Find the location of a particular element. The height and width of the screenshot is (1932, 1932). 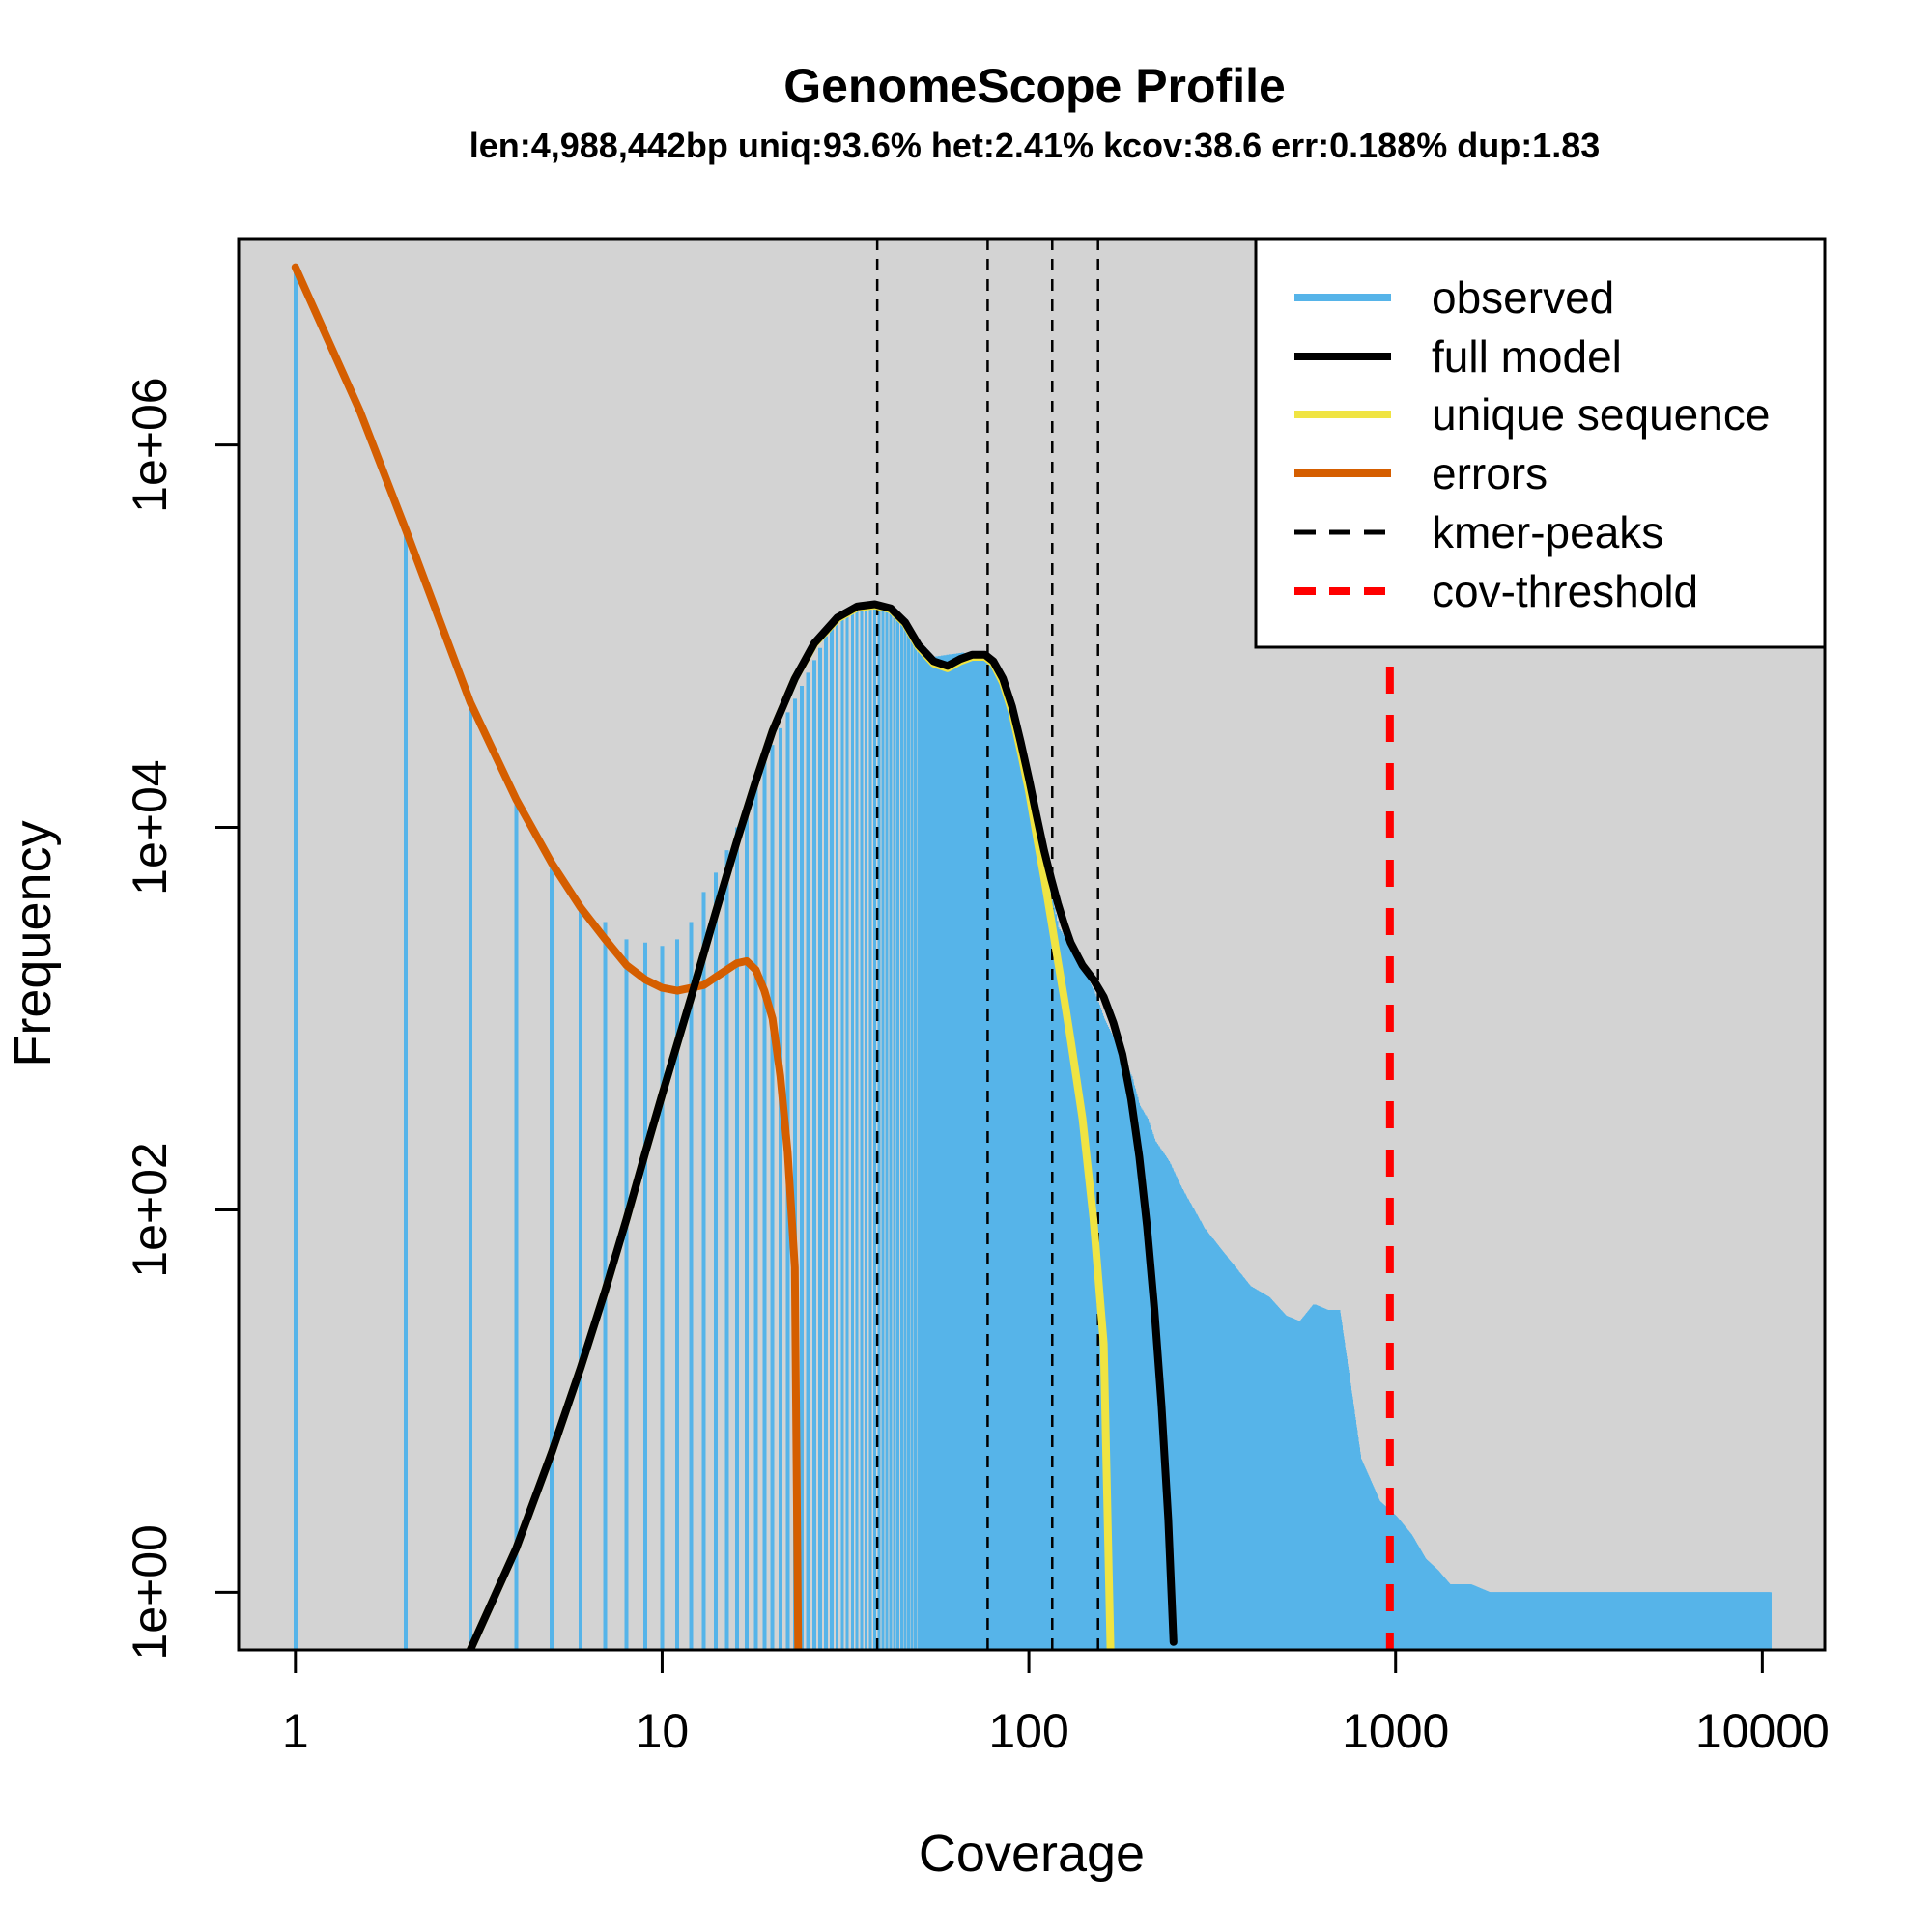

y-axis-title: Frequency is located at coordinates (33, 943).